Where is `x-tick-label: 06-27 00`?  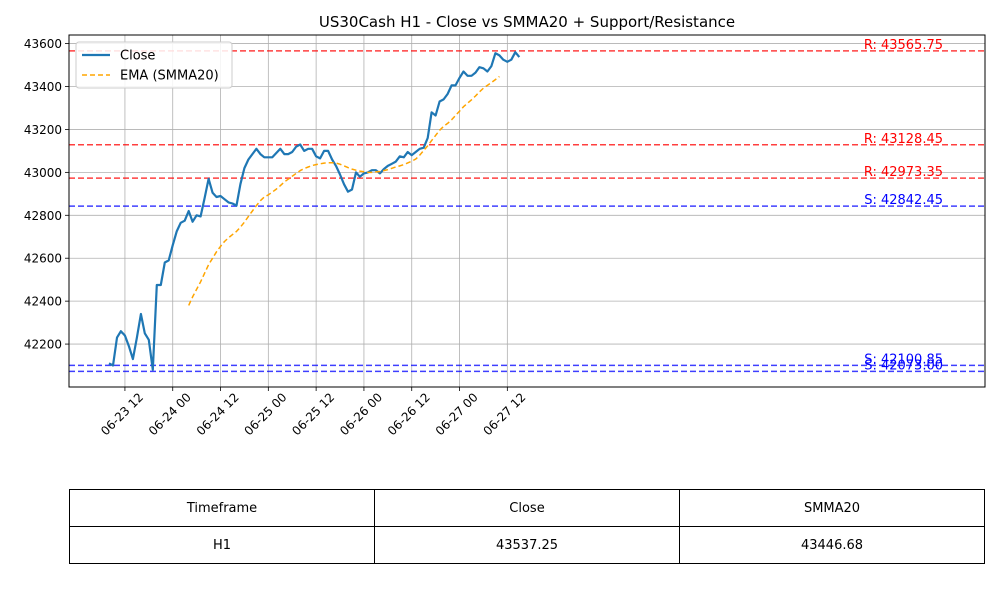
x-tick-label: 06-27 00 is located at coordinates (457, 414).